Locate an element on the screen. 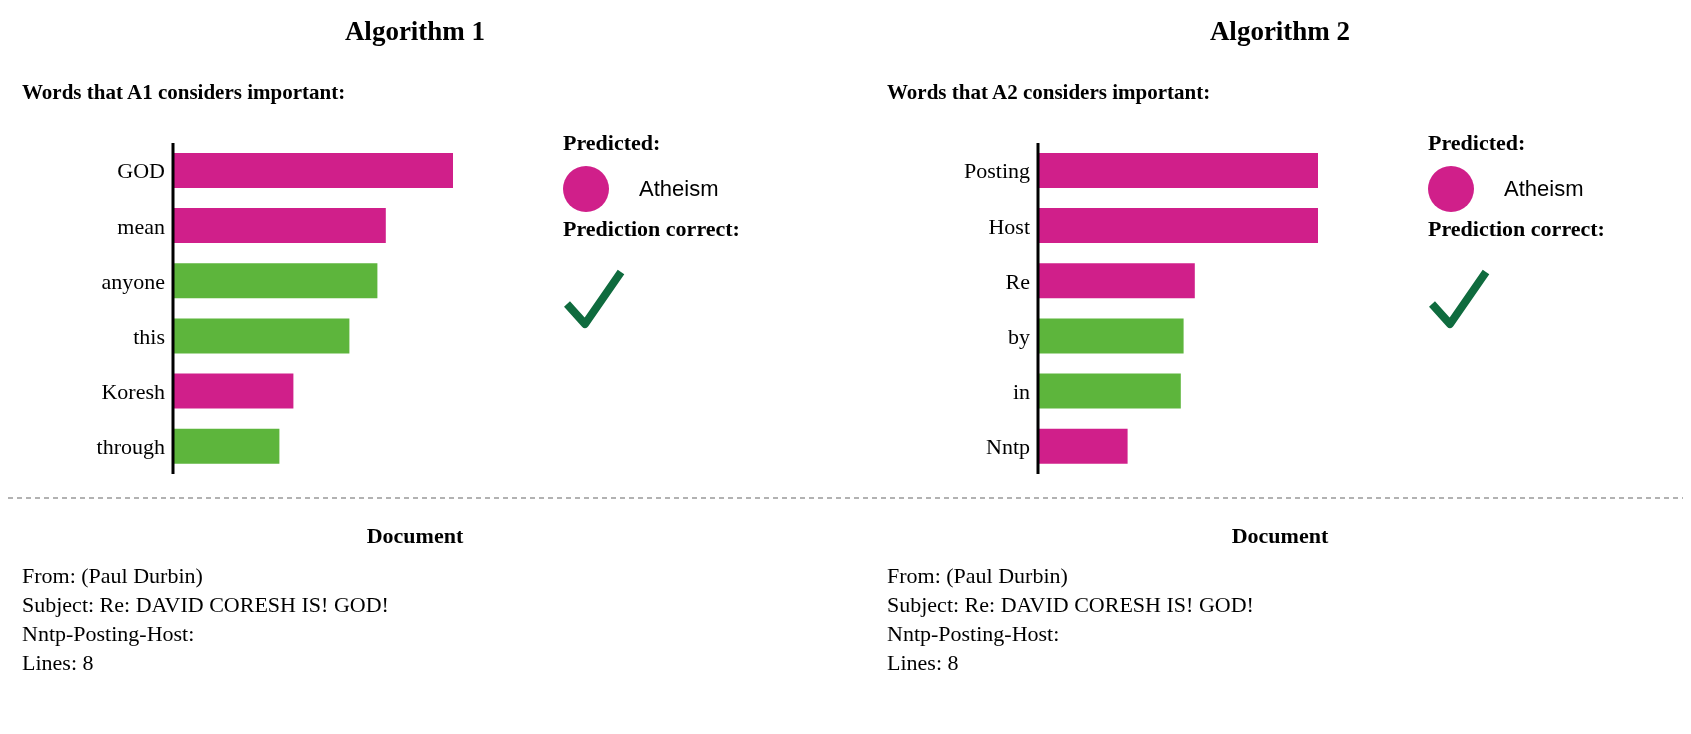 The image size is (1691, 734). chart-title: Algorithm 2 is located at coordinates (1280, 31).